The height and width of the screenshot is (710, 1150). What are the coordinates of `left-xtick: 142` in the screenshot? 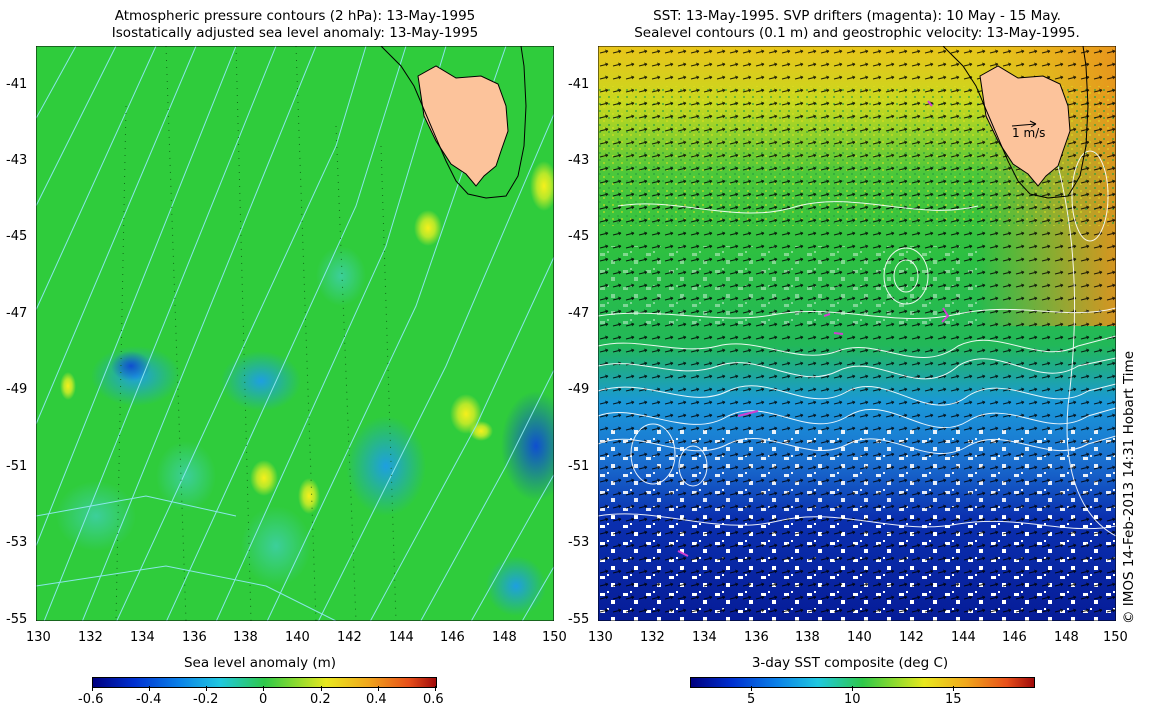 It's located at (349, 637).